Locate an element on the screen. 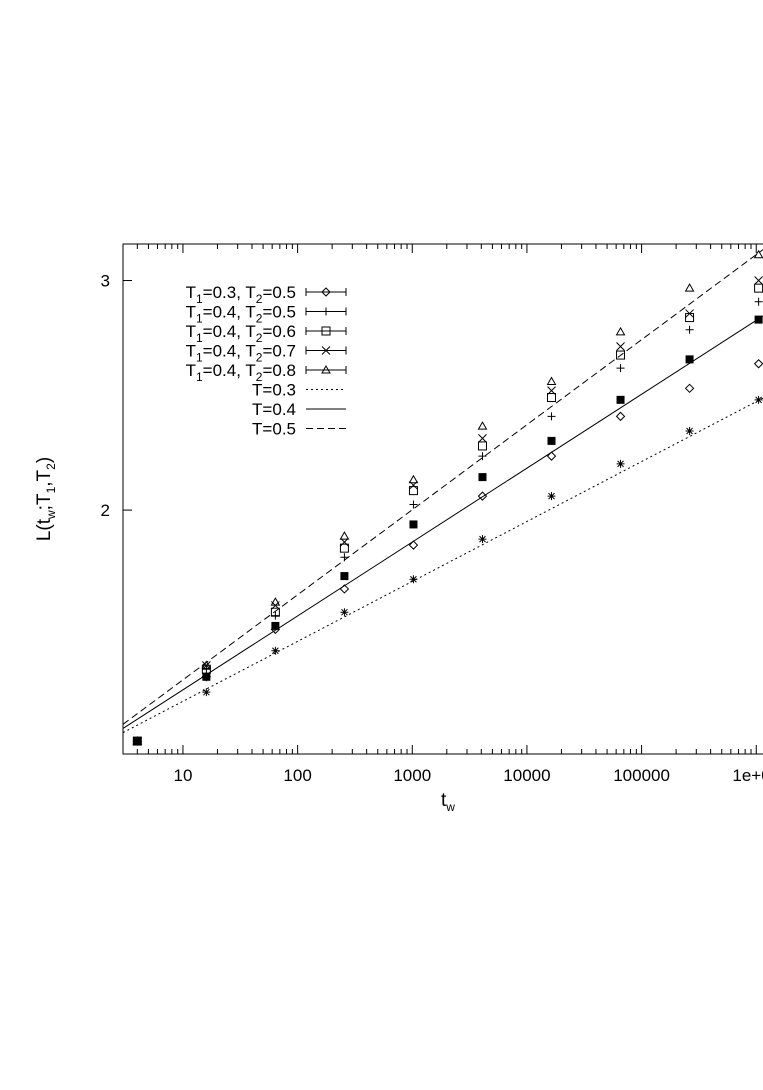 The image size is (763, 1090). legend-entry: T1​=0.4, T2​=0.8 is located at coordinates (266, 372).